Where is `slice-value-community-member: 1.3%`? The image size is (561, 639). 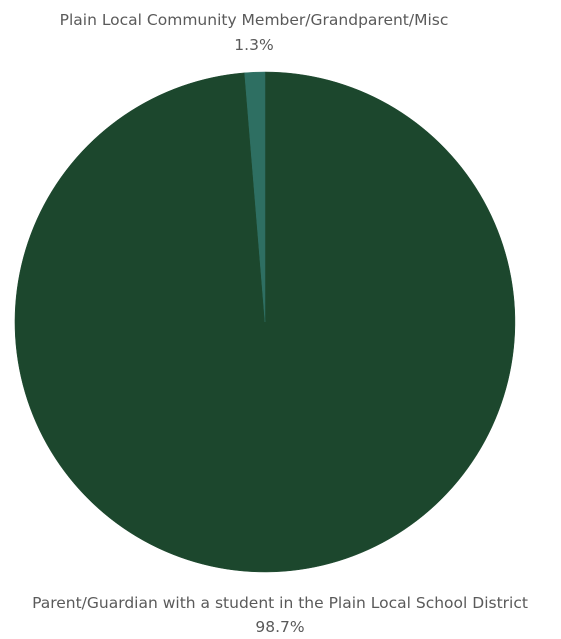 slice-value-community-member: 1.3% is located at coordinates (253, 45).